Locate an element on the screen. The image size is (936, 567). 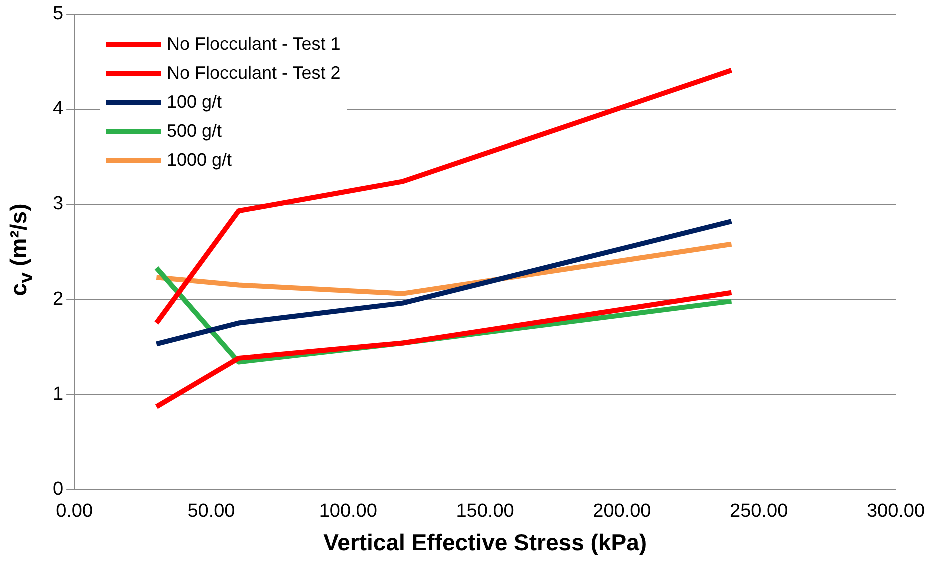
legend-label: No Flocculant - Test 1 is located at coordinates (254, 44).